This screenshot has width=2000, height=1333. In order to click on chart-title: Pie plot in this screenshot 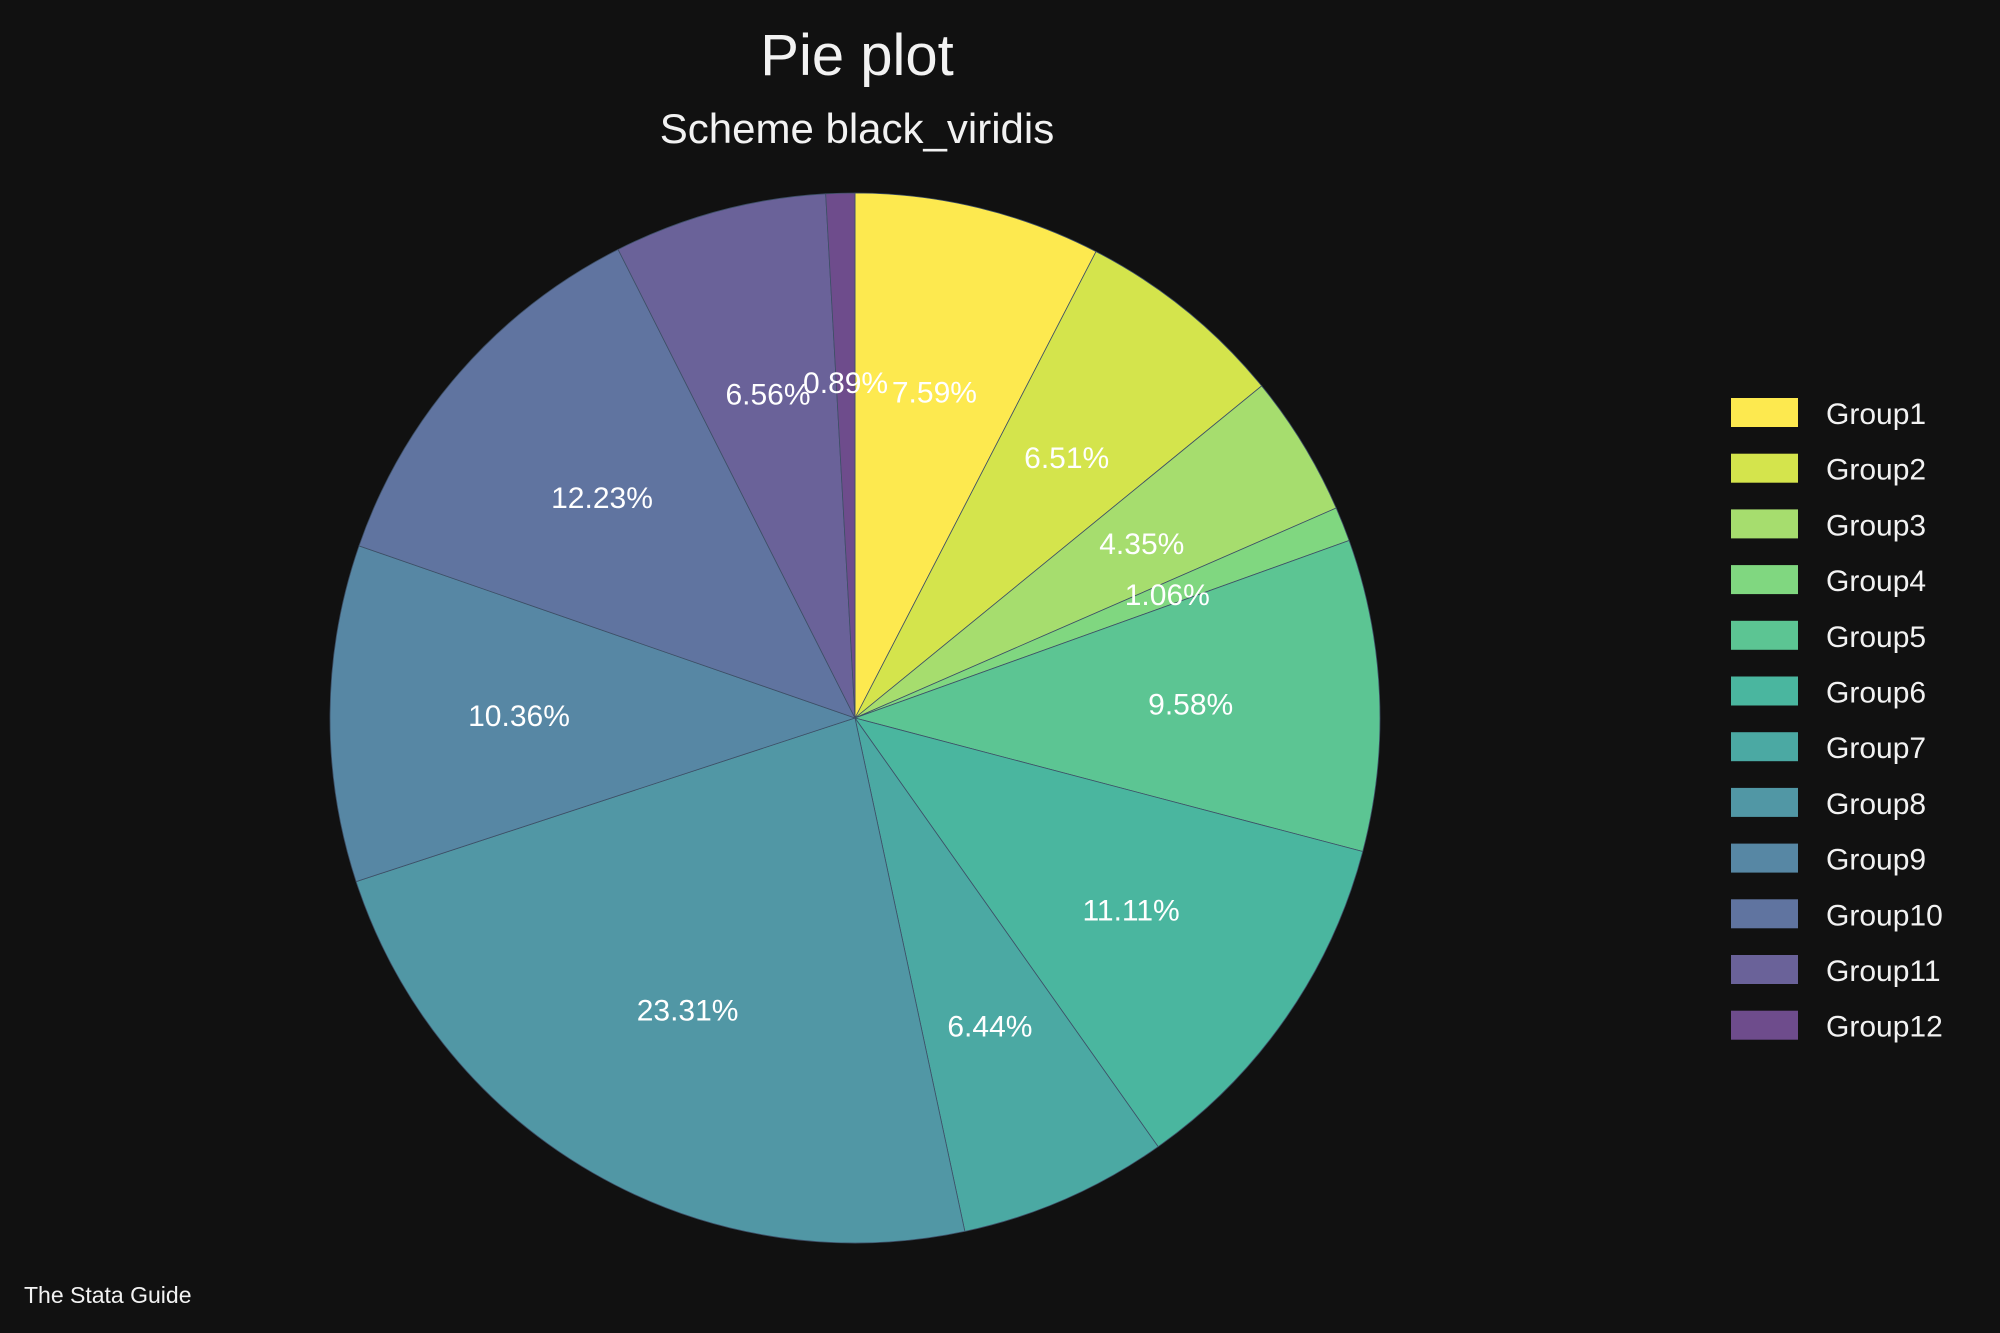, I will do `click(856, 55)`.